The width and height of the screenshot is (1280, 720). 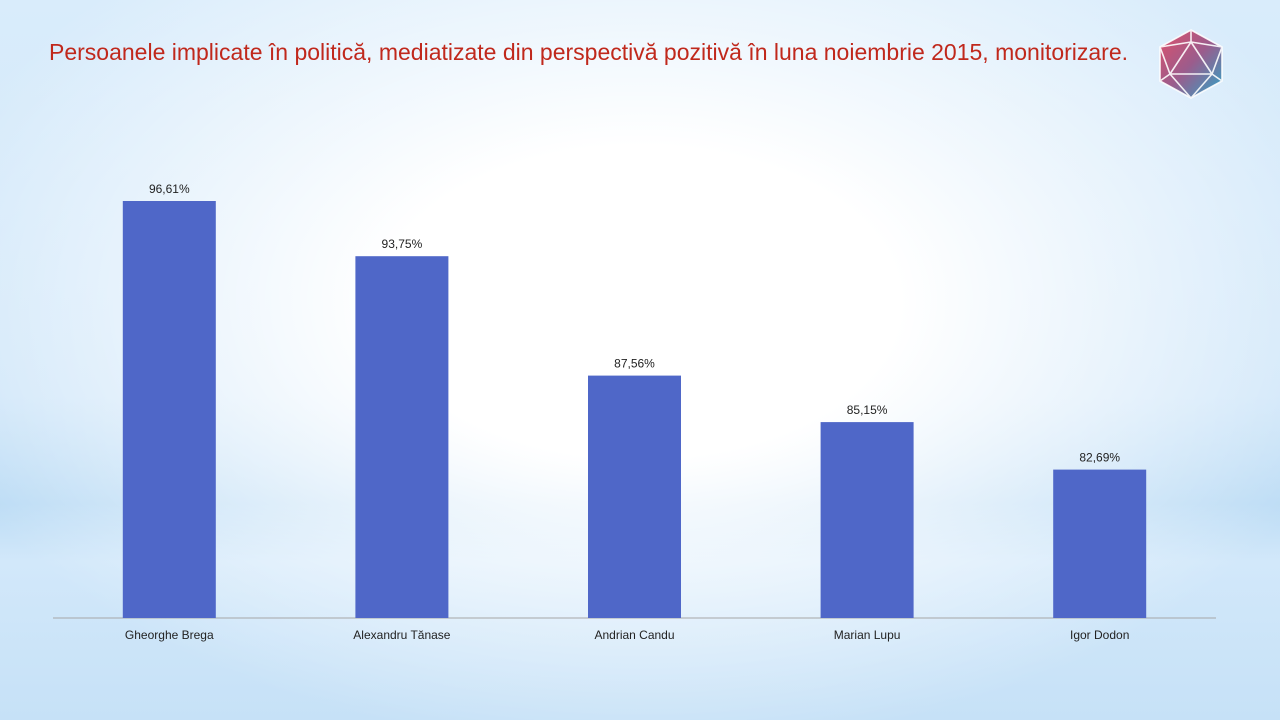 What do you see at coordinates (867, 635) in the screenshot?
I see `x-tick-label: Marian Lupu` at bounding box center [867, 635].